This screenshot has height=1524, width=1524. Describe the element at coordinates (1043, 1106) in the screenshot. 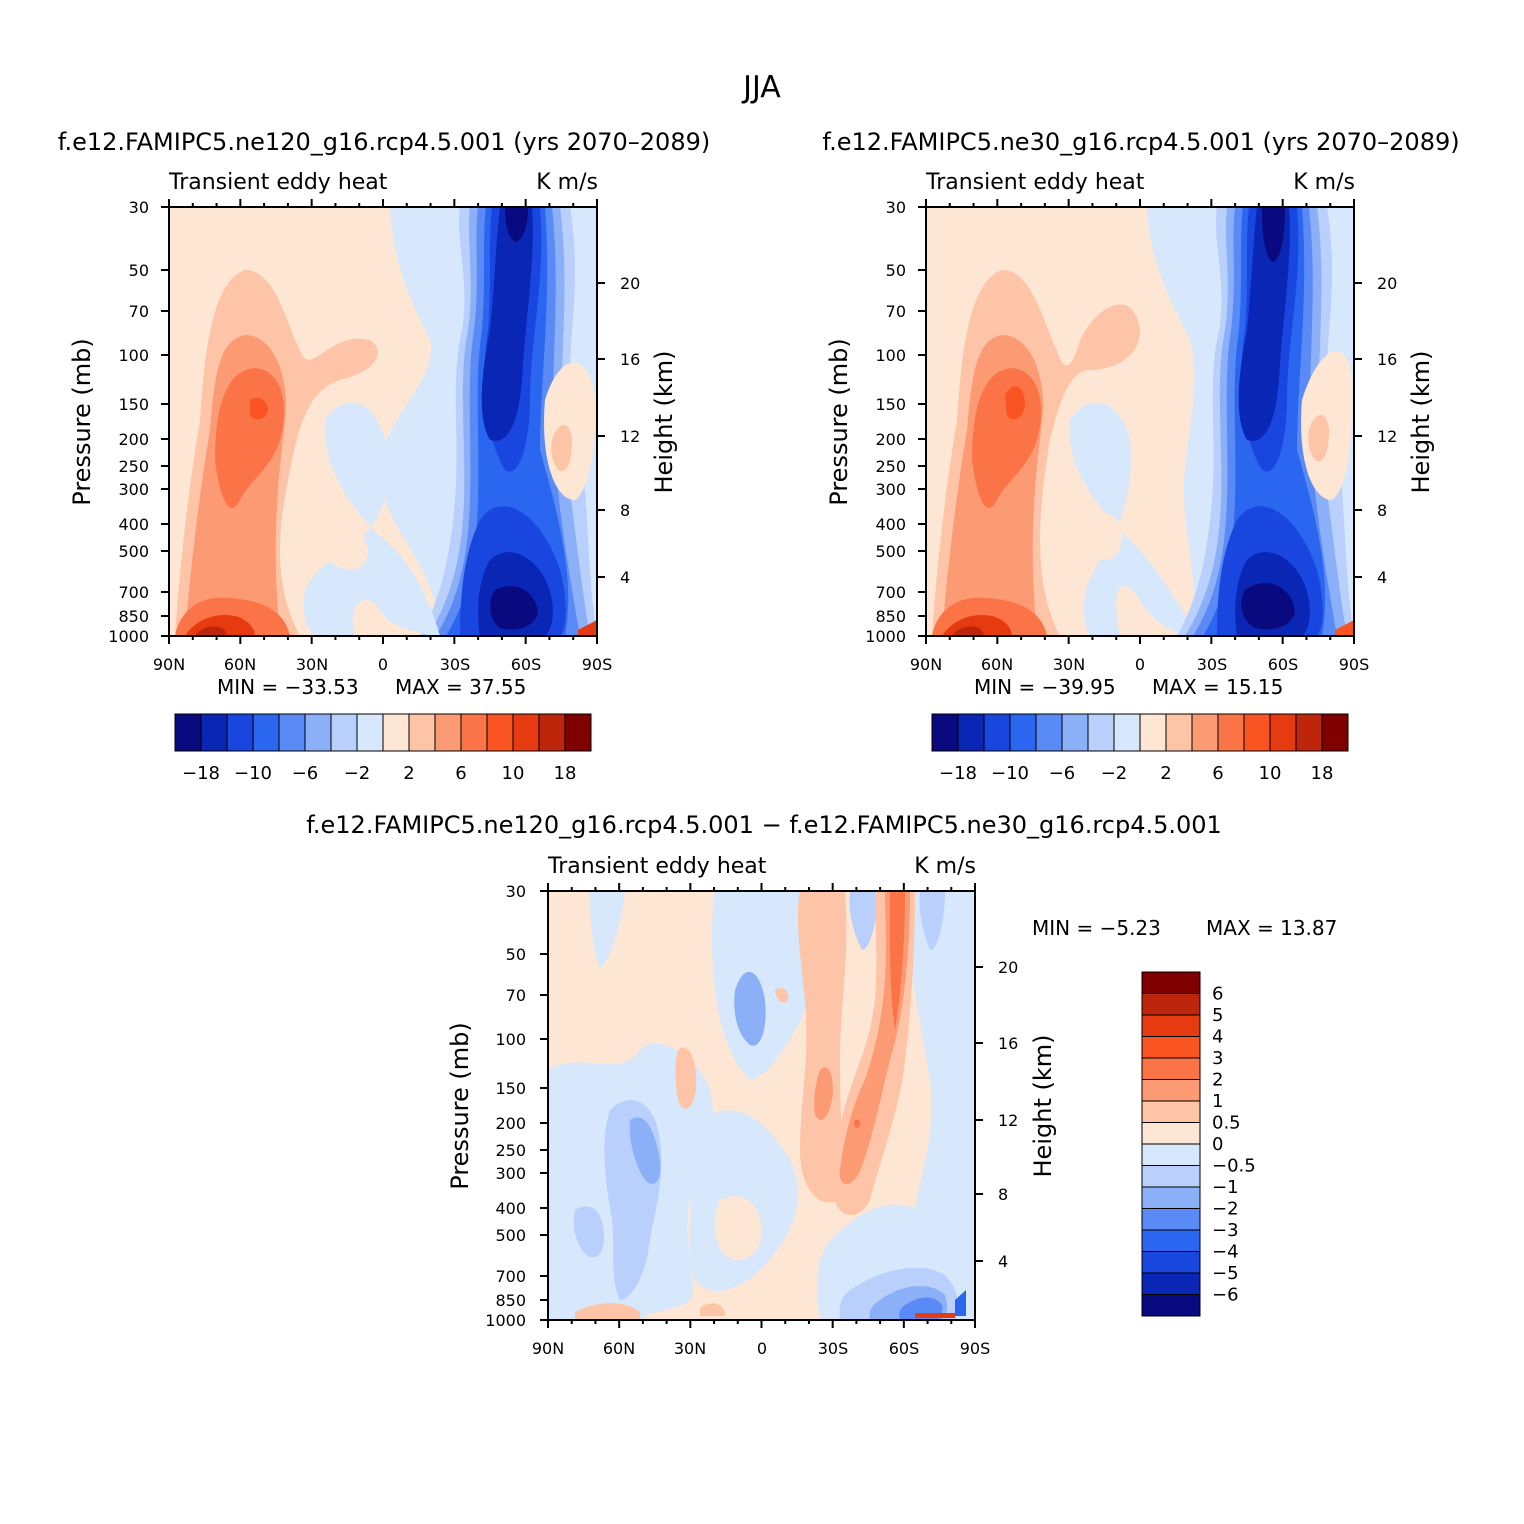

I see `y2-axis-title: Height (km)` at that location.